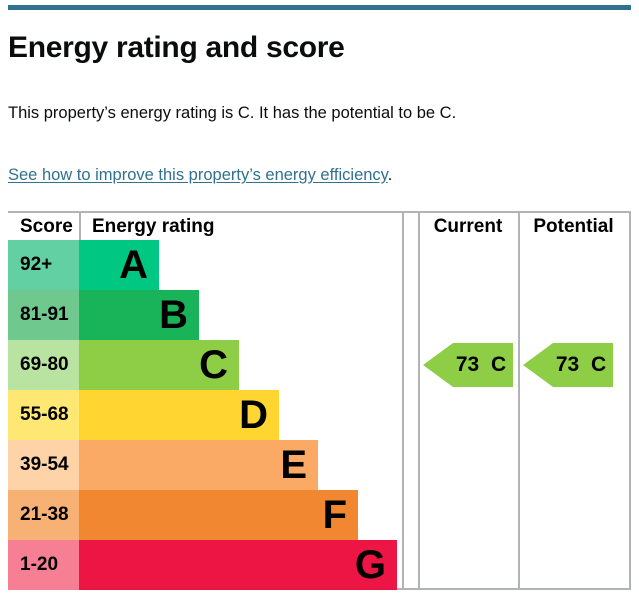 Image resolution: width=639 pixels, height=602 pixels. What do you see at coordinates (519, 400) in the screenshot?
I see `potential-column-divider` at bounding box center [519, 400].